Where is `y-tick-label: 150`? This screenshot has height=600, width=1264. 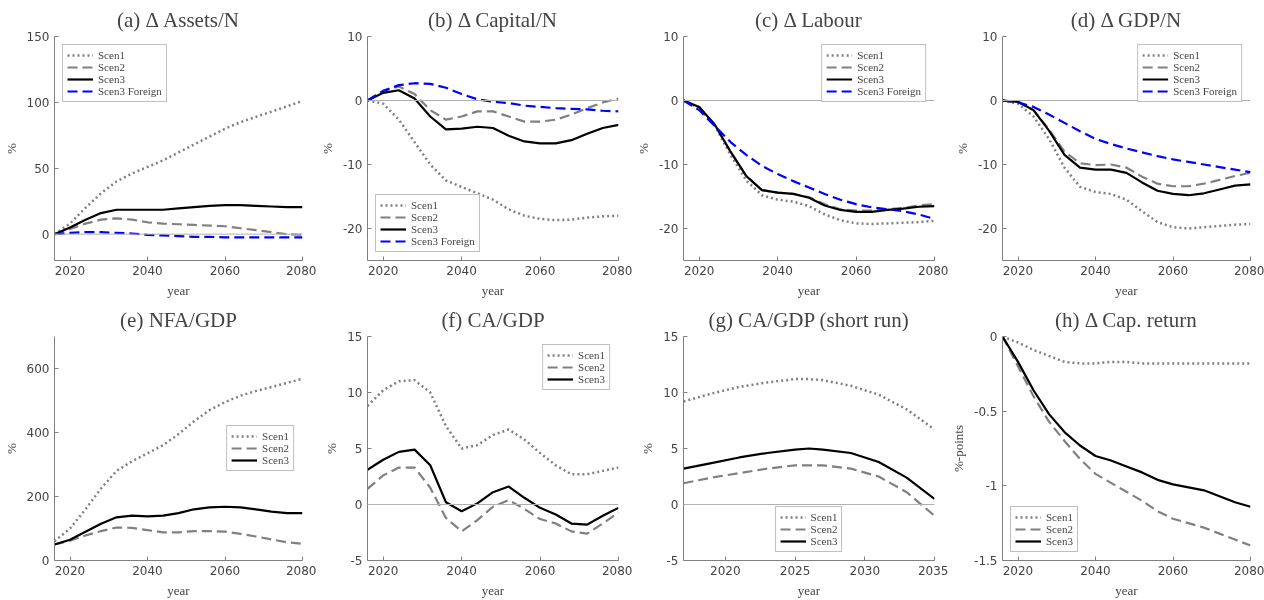
y-tick-label: 150 is located at coordinates (38, 37).